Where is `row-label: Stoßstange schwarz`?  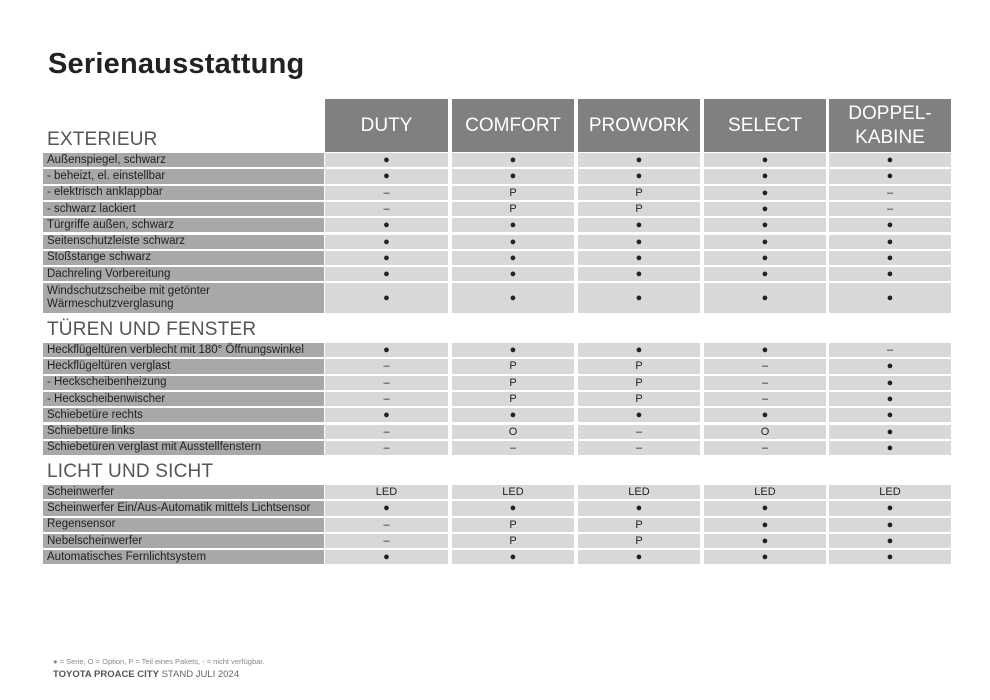
row-label: Stoßstange schwarz is located at coordinates (183, 259).